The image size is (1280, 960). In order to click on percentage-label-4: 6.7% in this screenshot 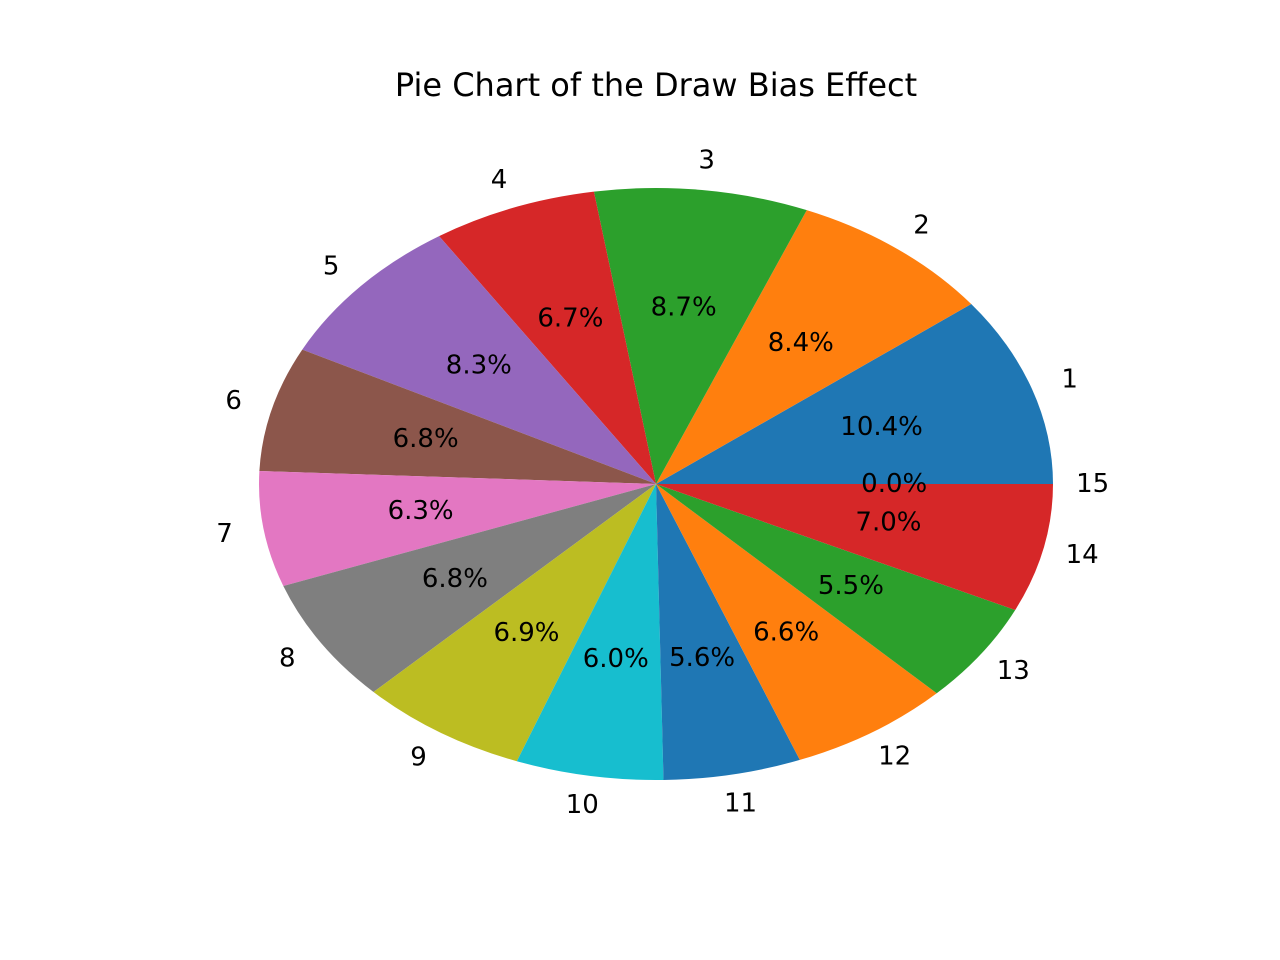, I will do `click(570, 318)`.